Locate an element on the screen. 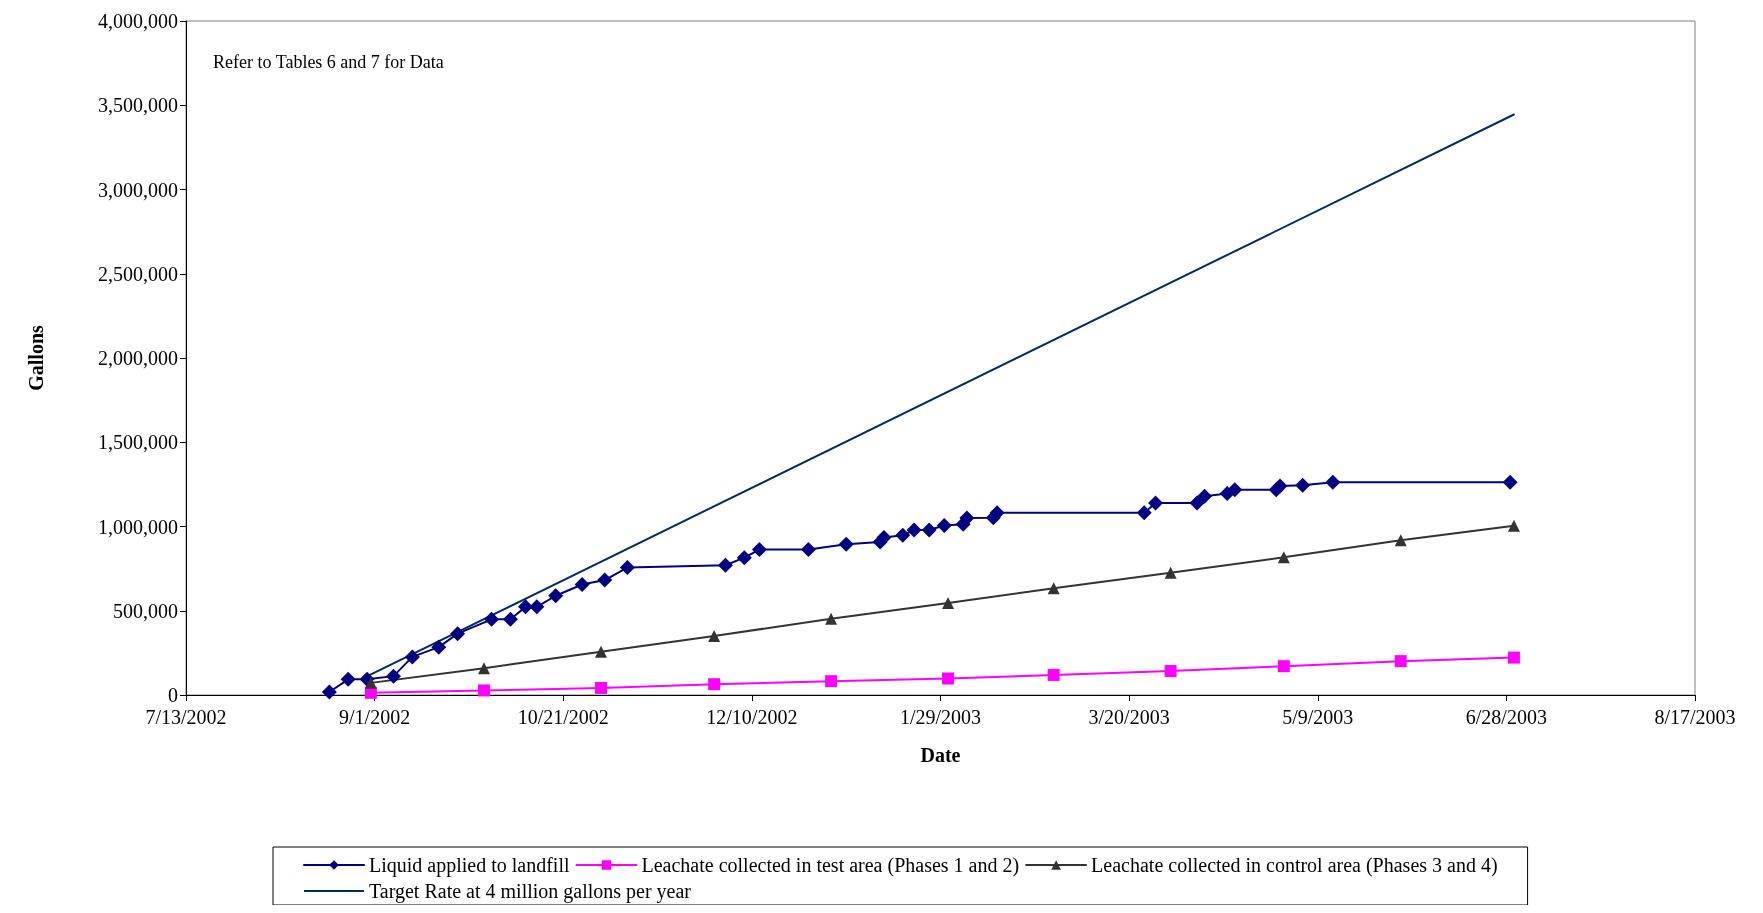 This screenshot has height=913, width=1763. y-tick-label: 500,000 is located at coordinates (145, 610).